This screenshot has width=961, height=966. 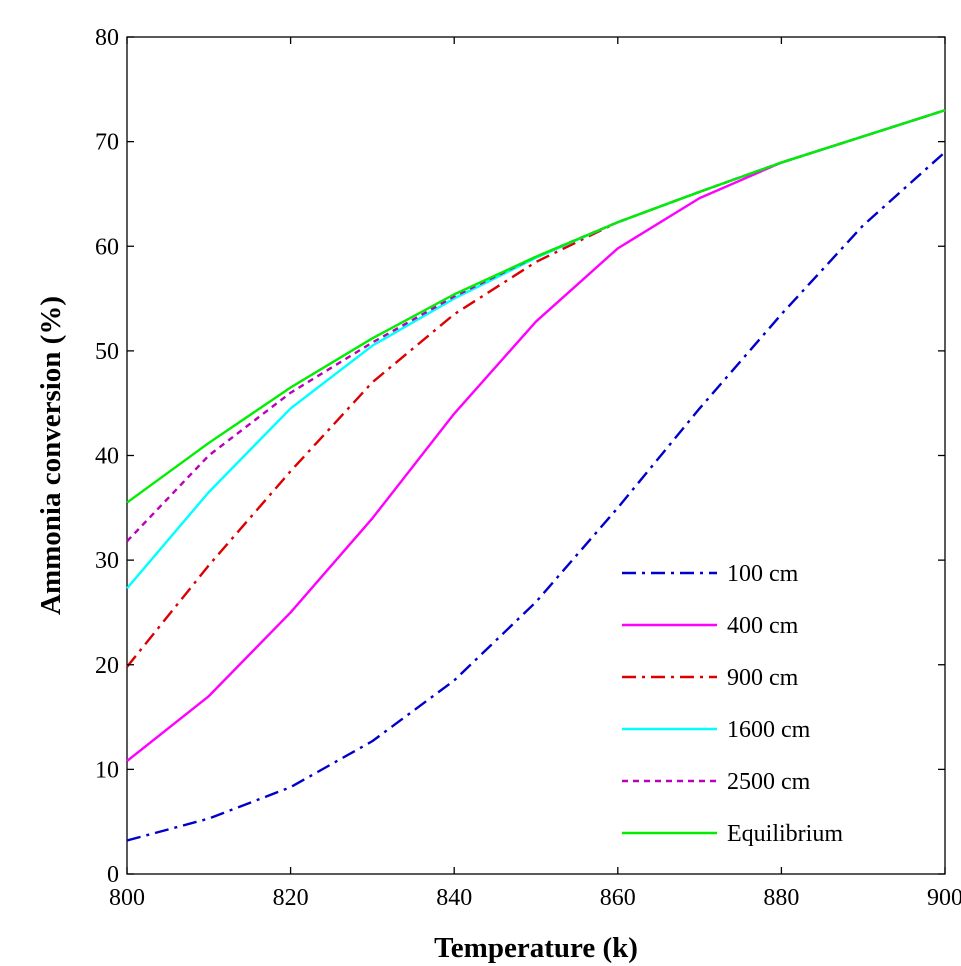 I want to click on y-tick-label: 60, so click(x=107, y=247).